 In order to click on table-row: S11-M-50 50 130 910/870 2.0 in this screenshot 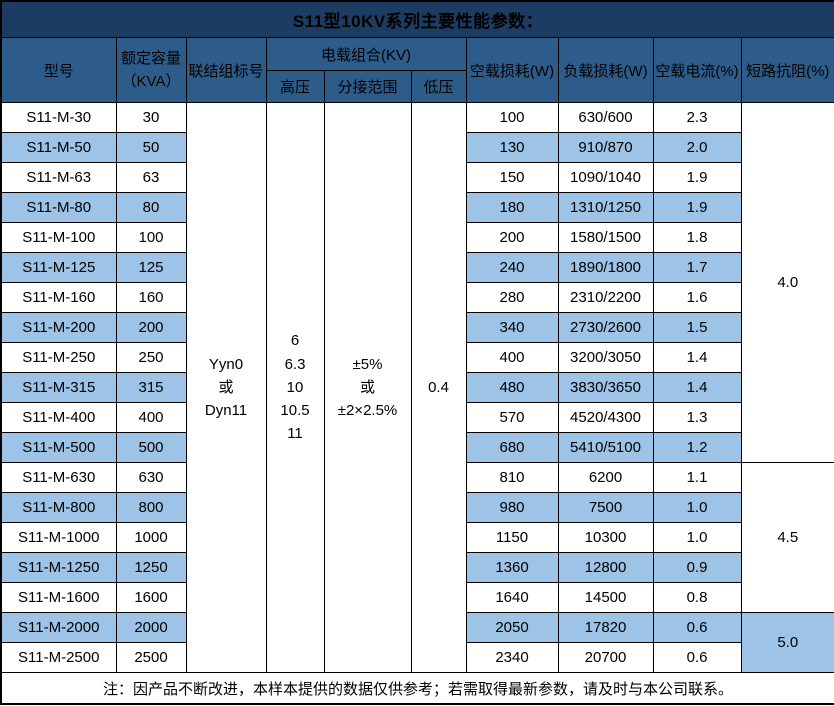, I will do `click(417, 147)`.